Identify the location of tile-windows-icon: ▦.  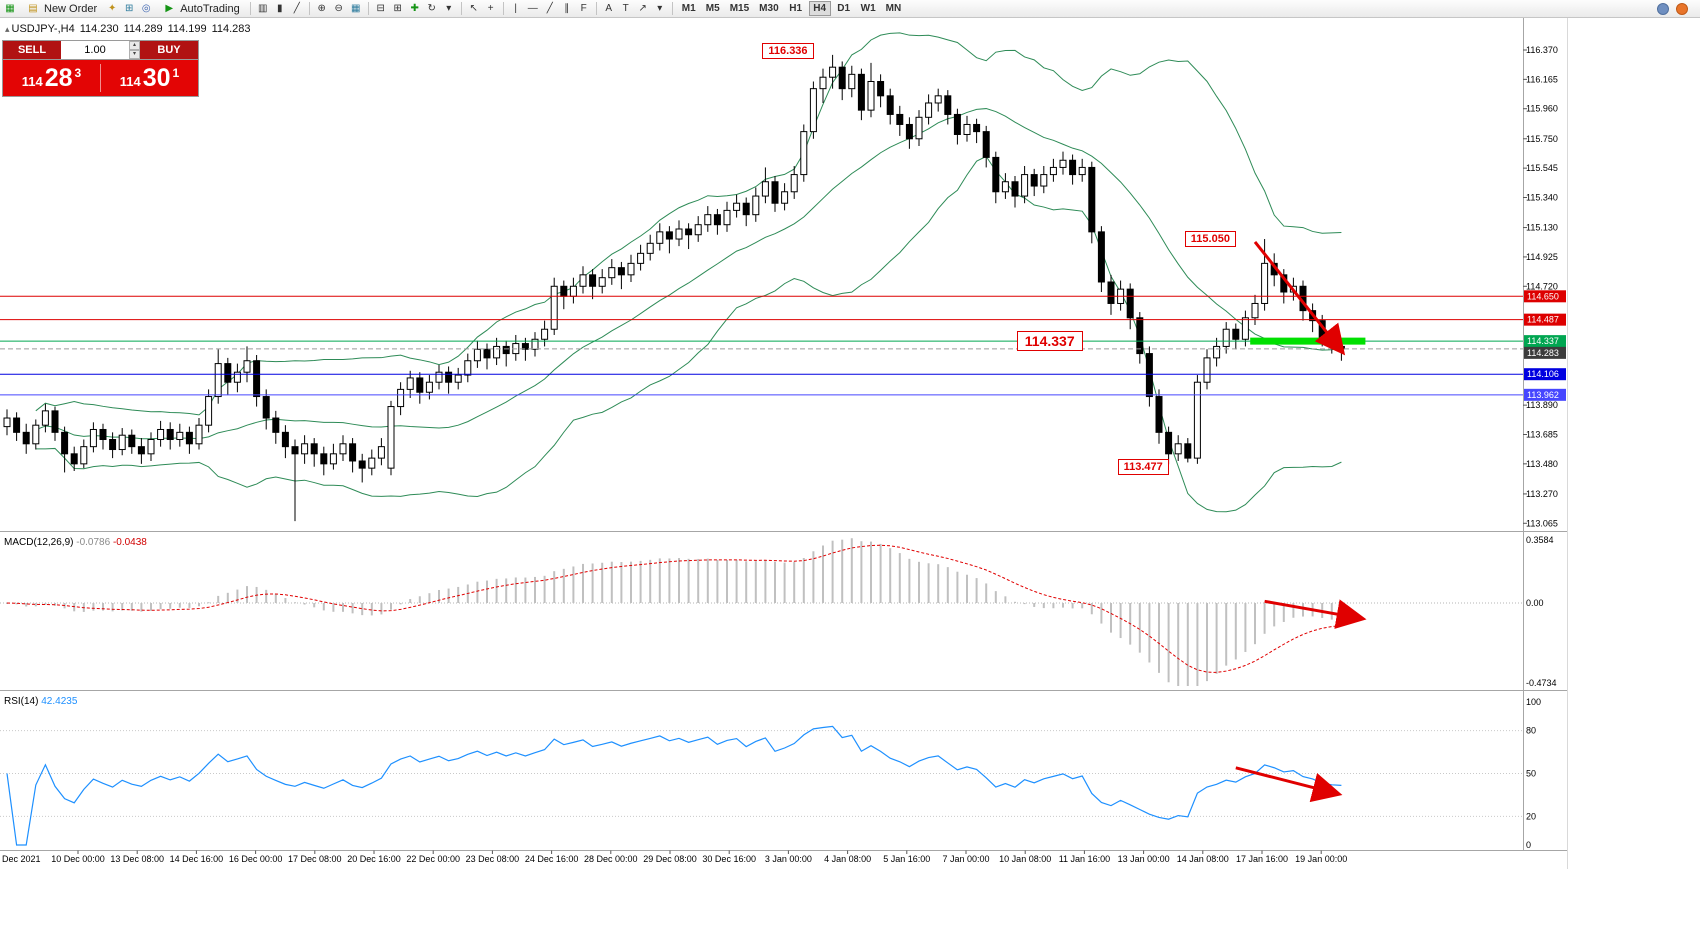
(355, 8).